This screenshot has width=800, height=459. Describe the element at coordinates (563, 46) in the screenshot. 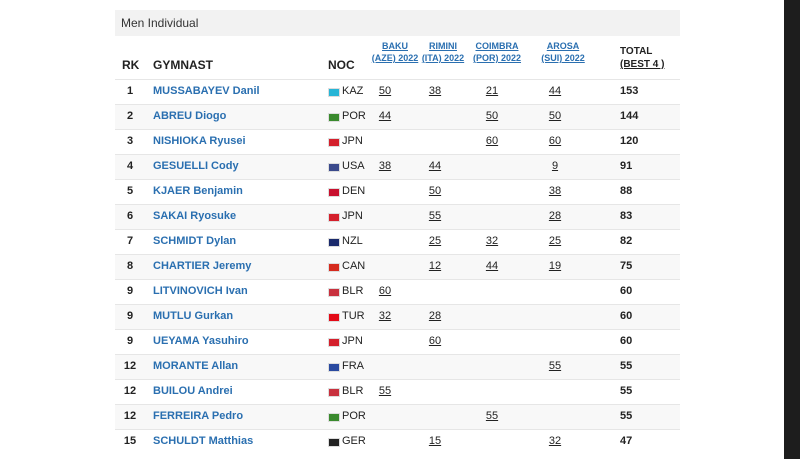

I see `event-name: AROSA` at that location.